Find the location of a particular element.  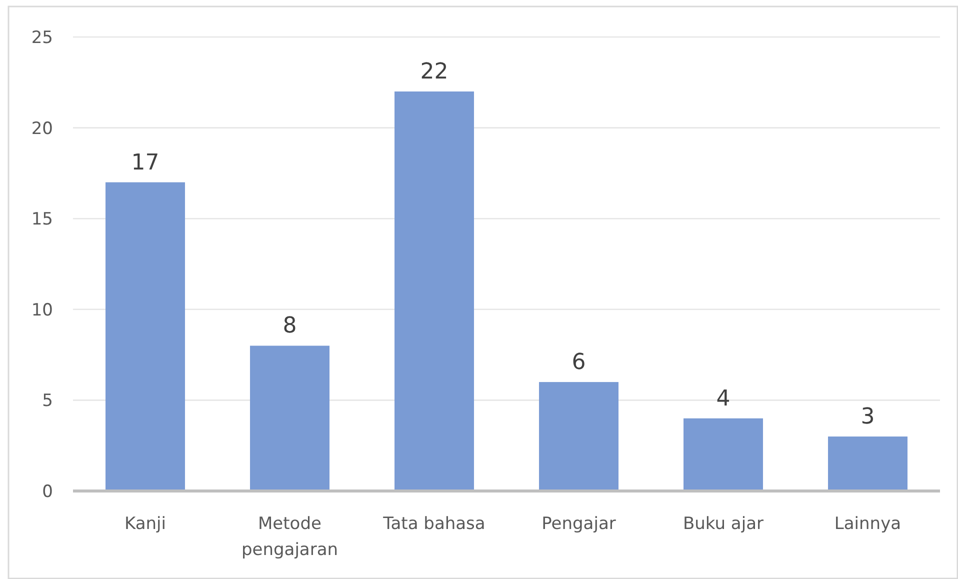

data-label: 3 is located at coordinates (867, 417).